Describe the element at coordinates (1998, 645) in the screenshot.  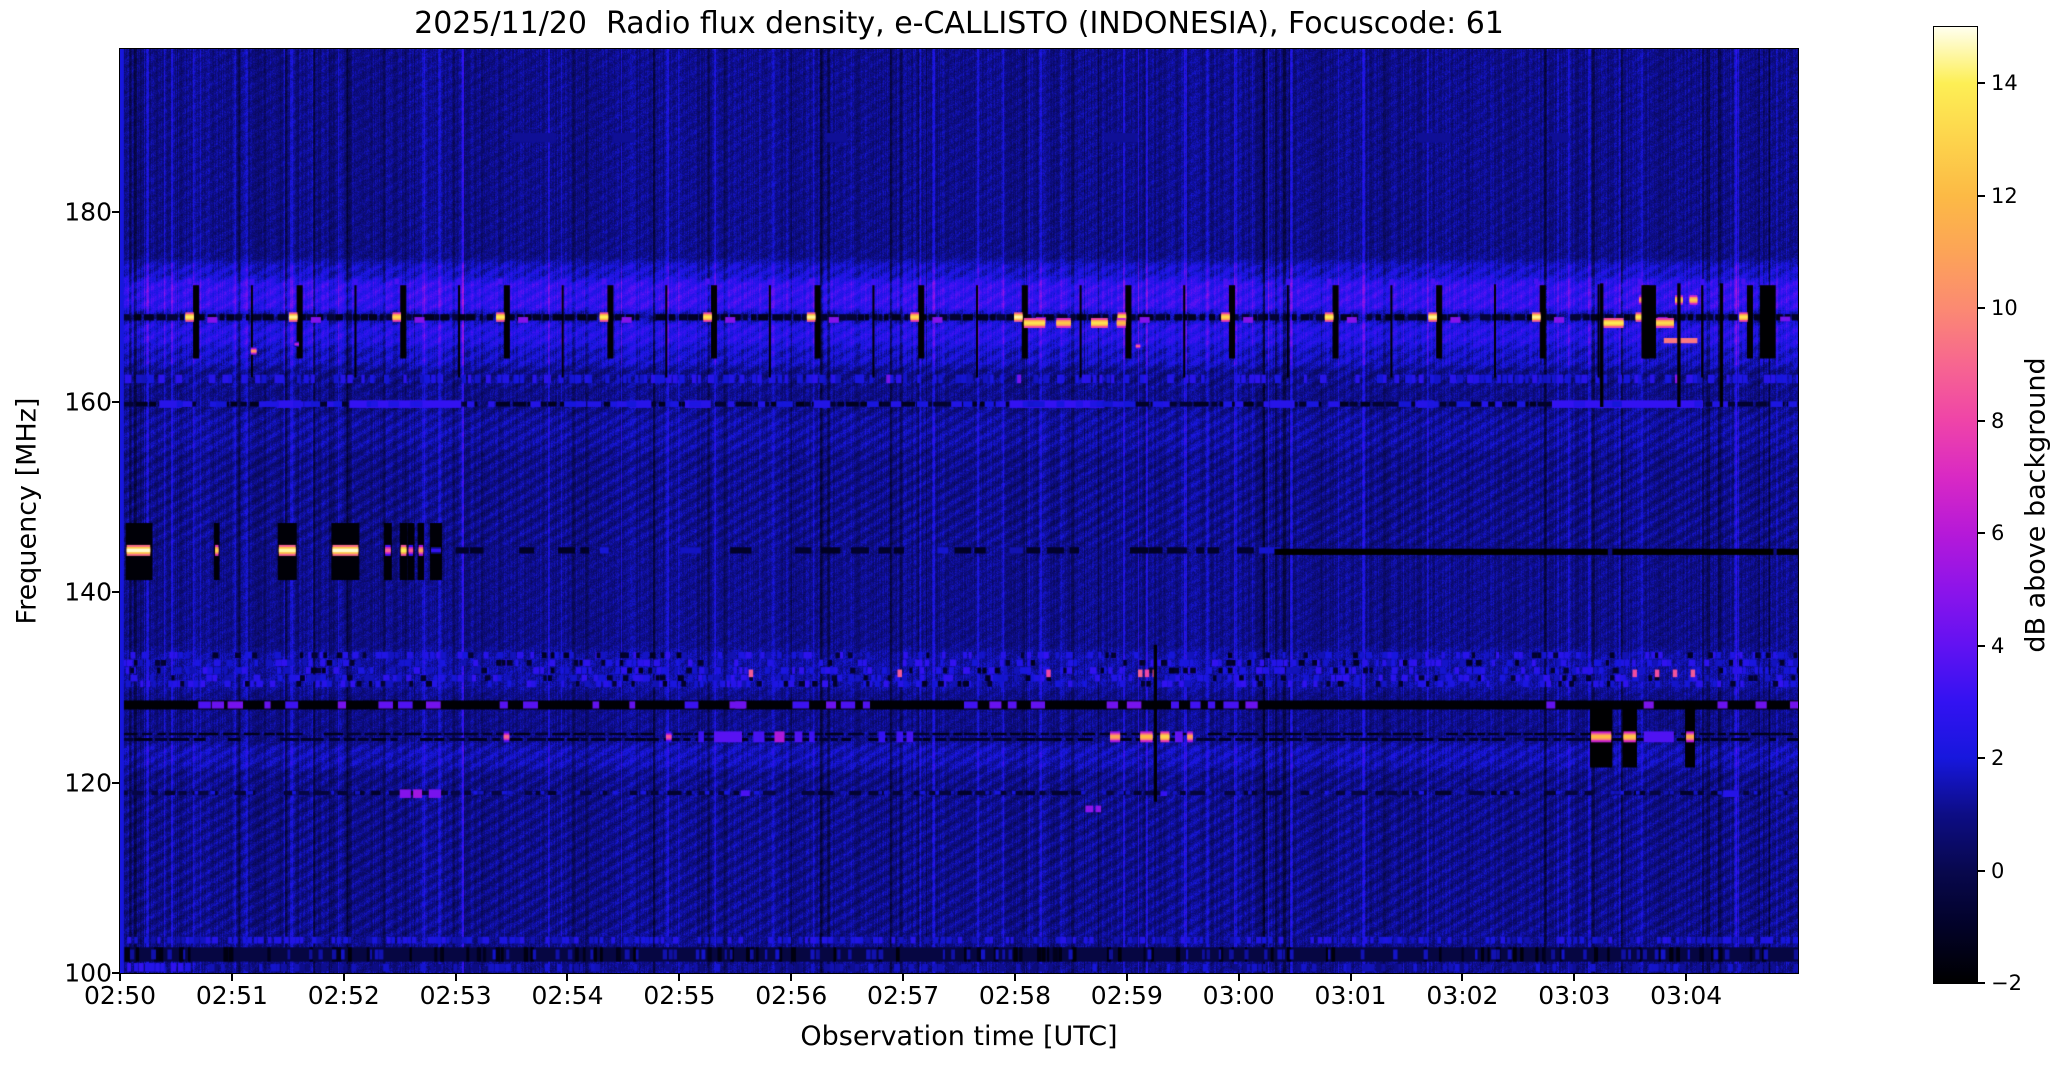
I see `colorbar-tick-label: 4` at that location.